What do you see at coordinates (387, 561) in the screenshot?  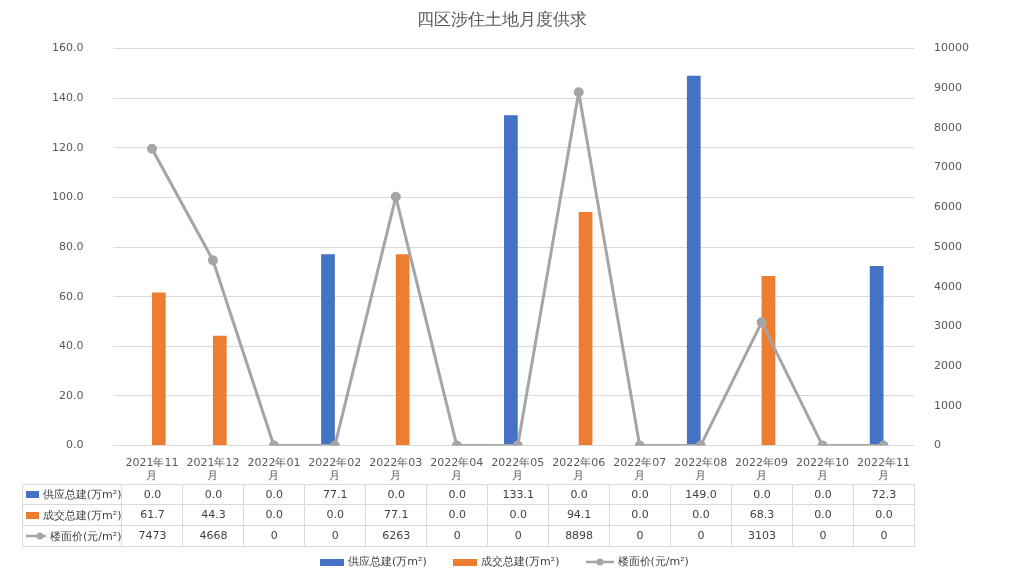 I see `legend-label: 供应总建(万m²)` at bounding box center [387, 561].